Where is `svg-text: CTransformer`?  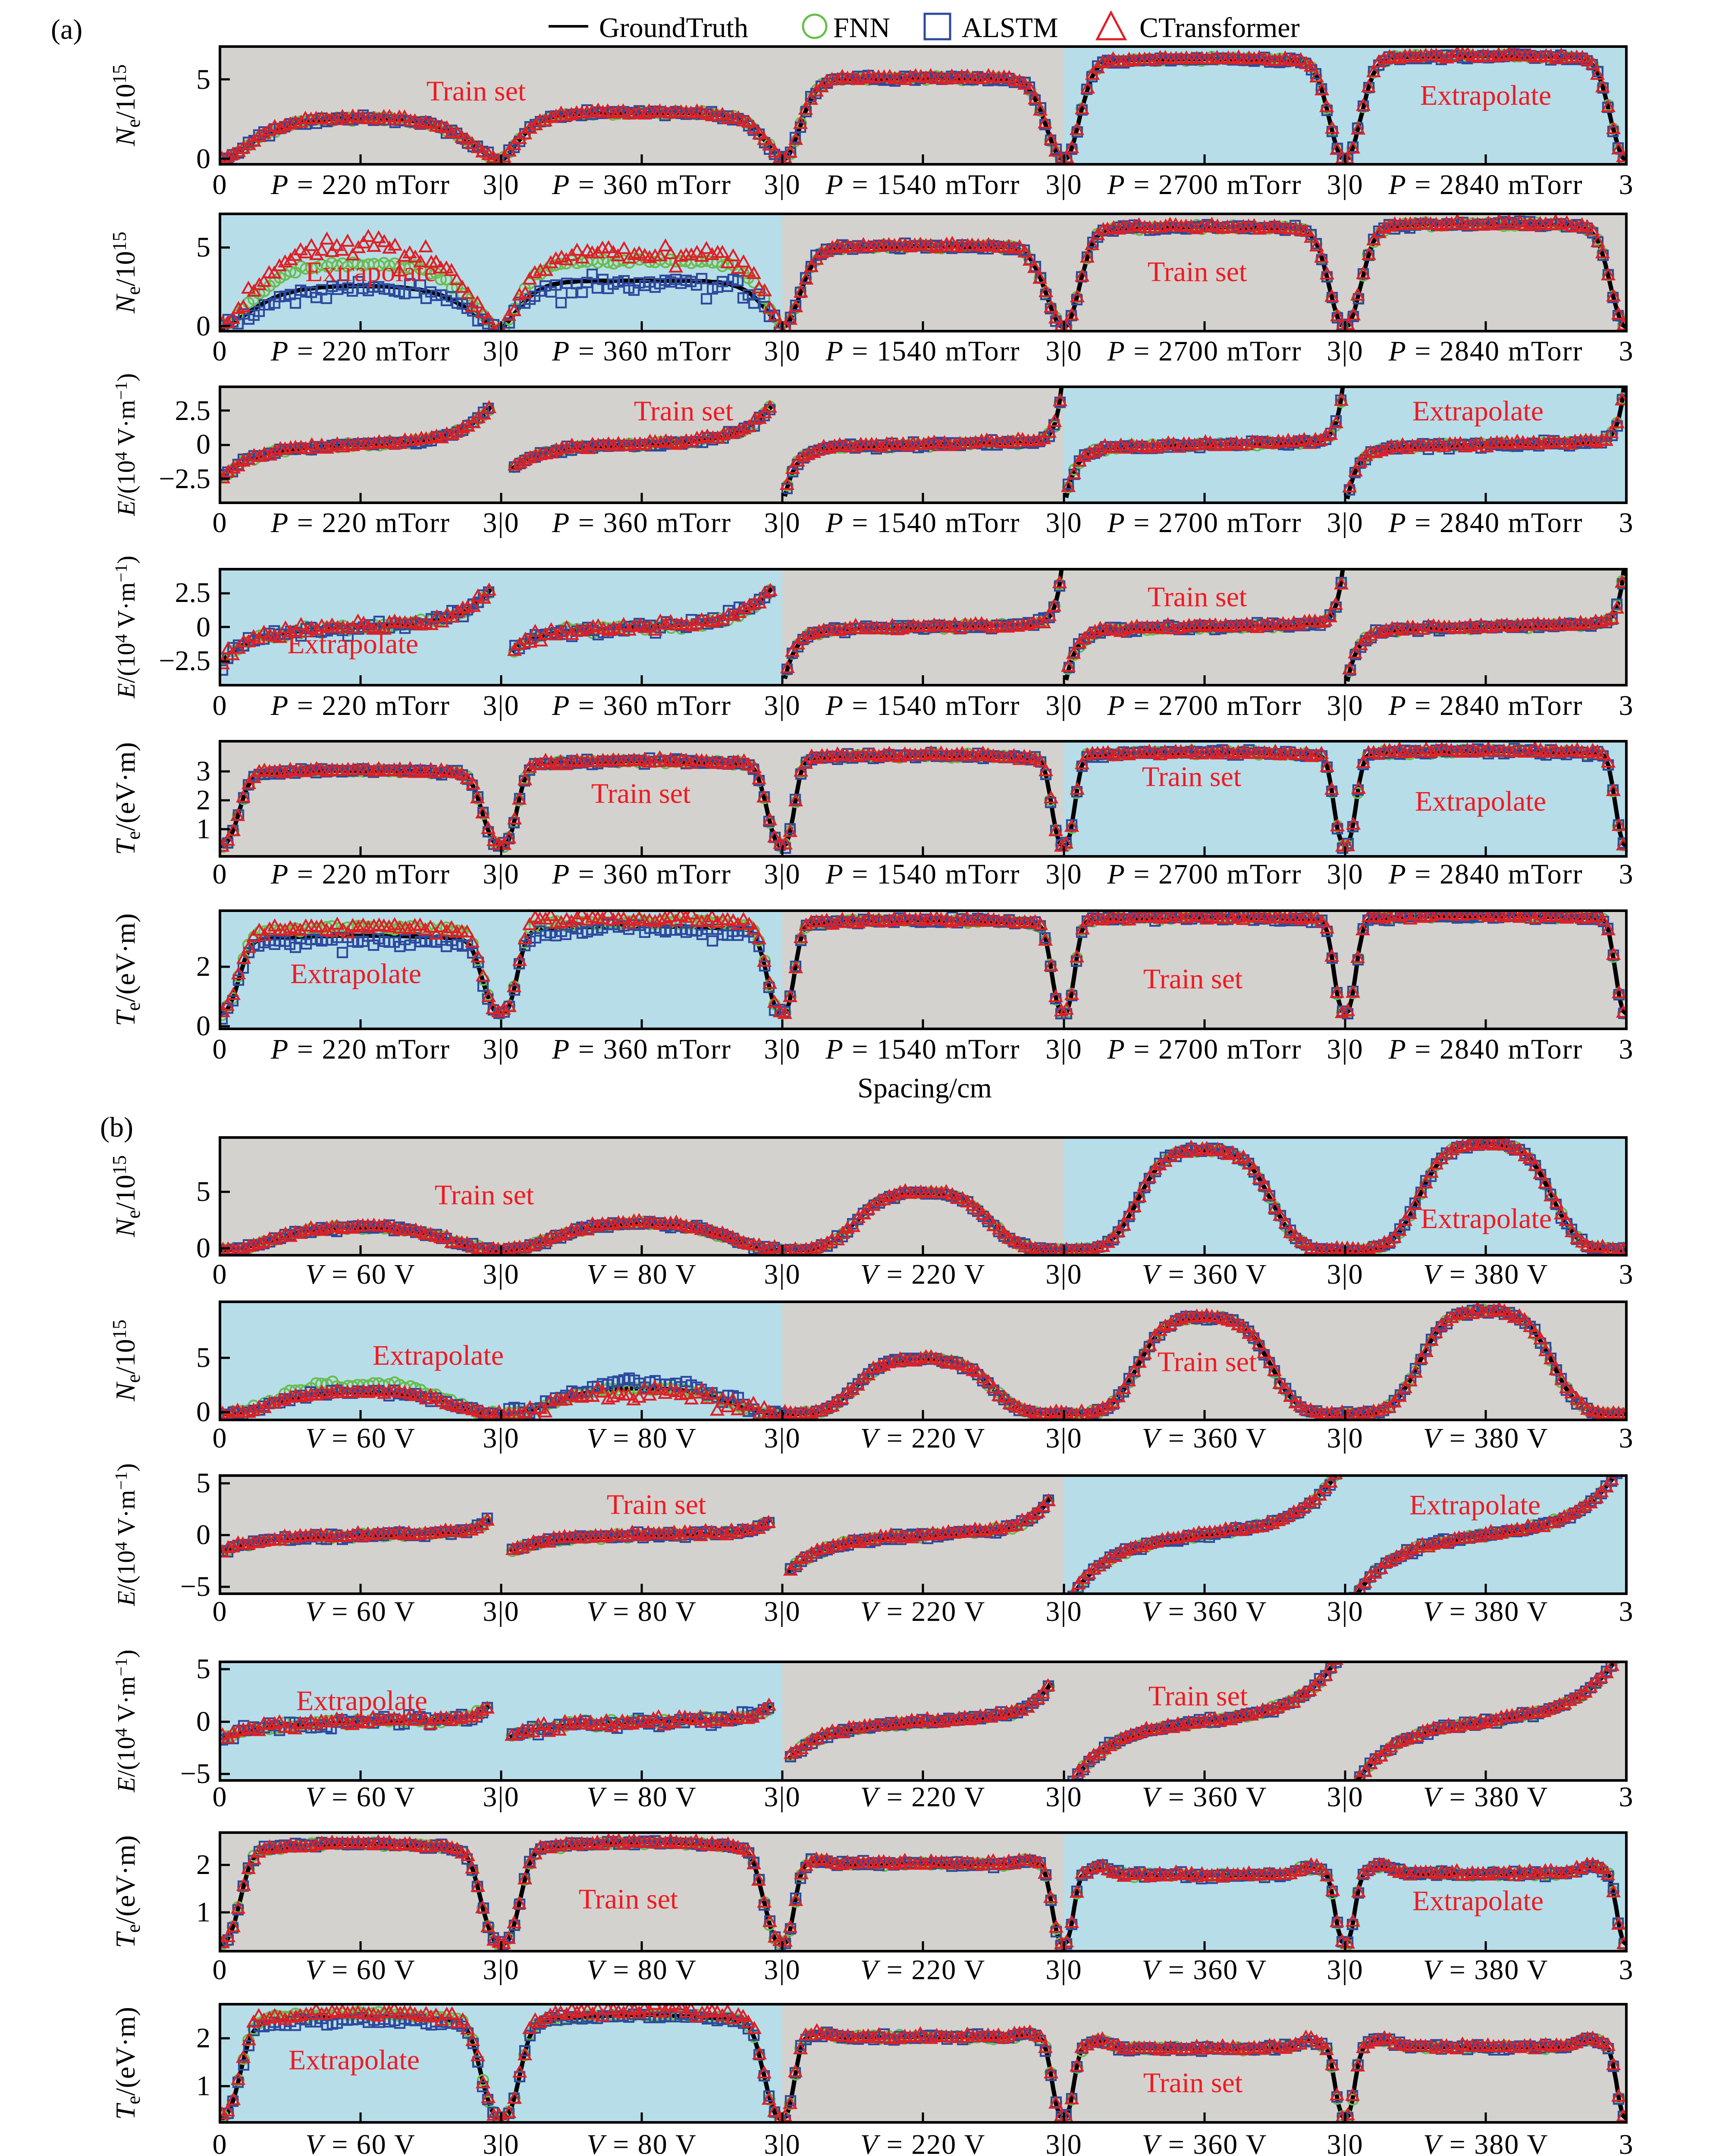
svg-text: CTransformer is located at coordinates (1219, 28).